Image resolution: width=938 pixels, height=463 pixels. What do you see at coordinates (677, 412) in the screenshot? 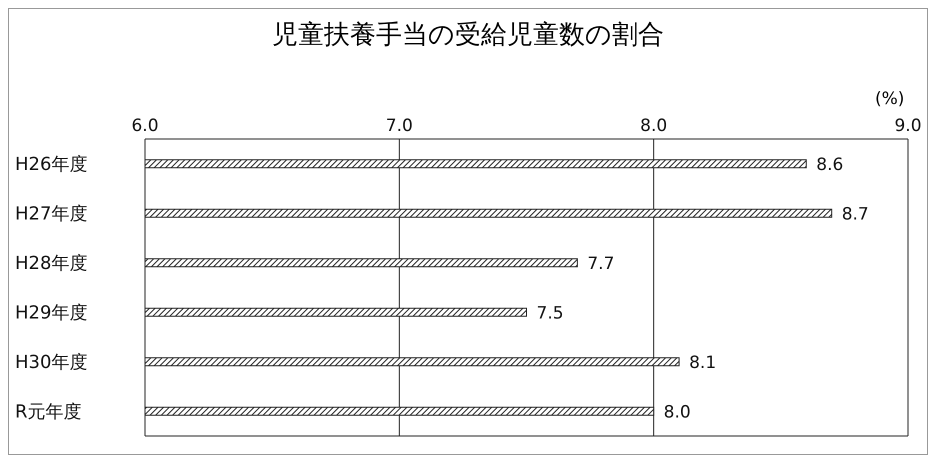
I see `data-label: 8.0` at bounding box center [677, 412].